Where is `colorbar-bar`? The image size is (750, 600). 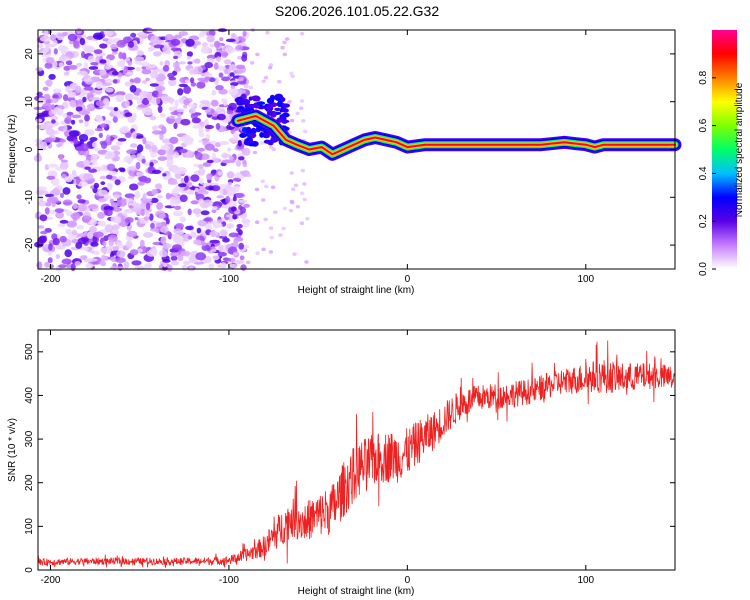
colorbar-bar is located at coordinates (724, 149).